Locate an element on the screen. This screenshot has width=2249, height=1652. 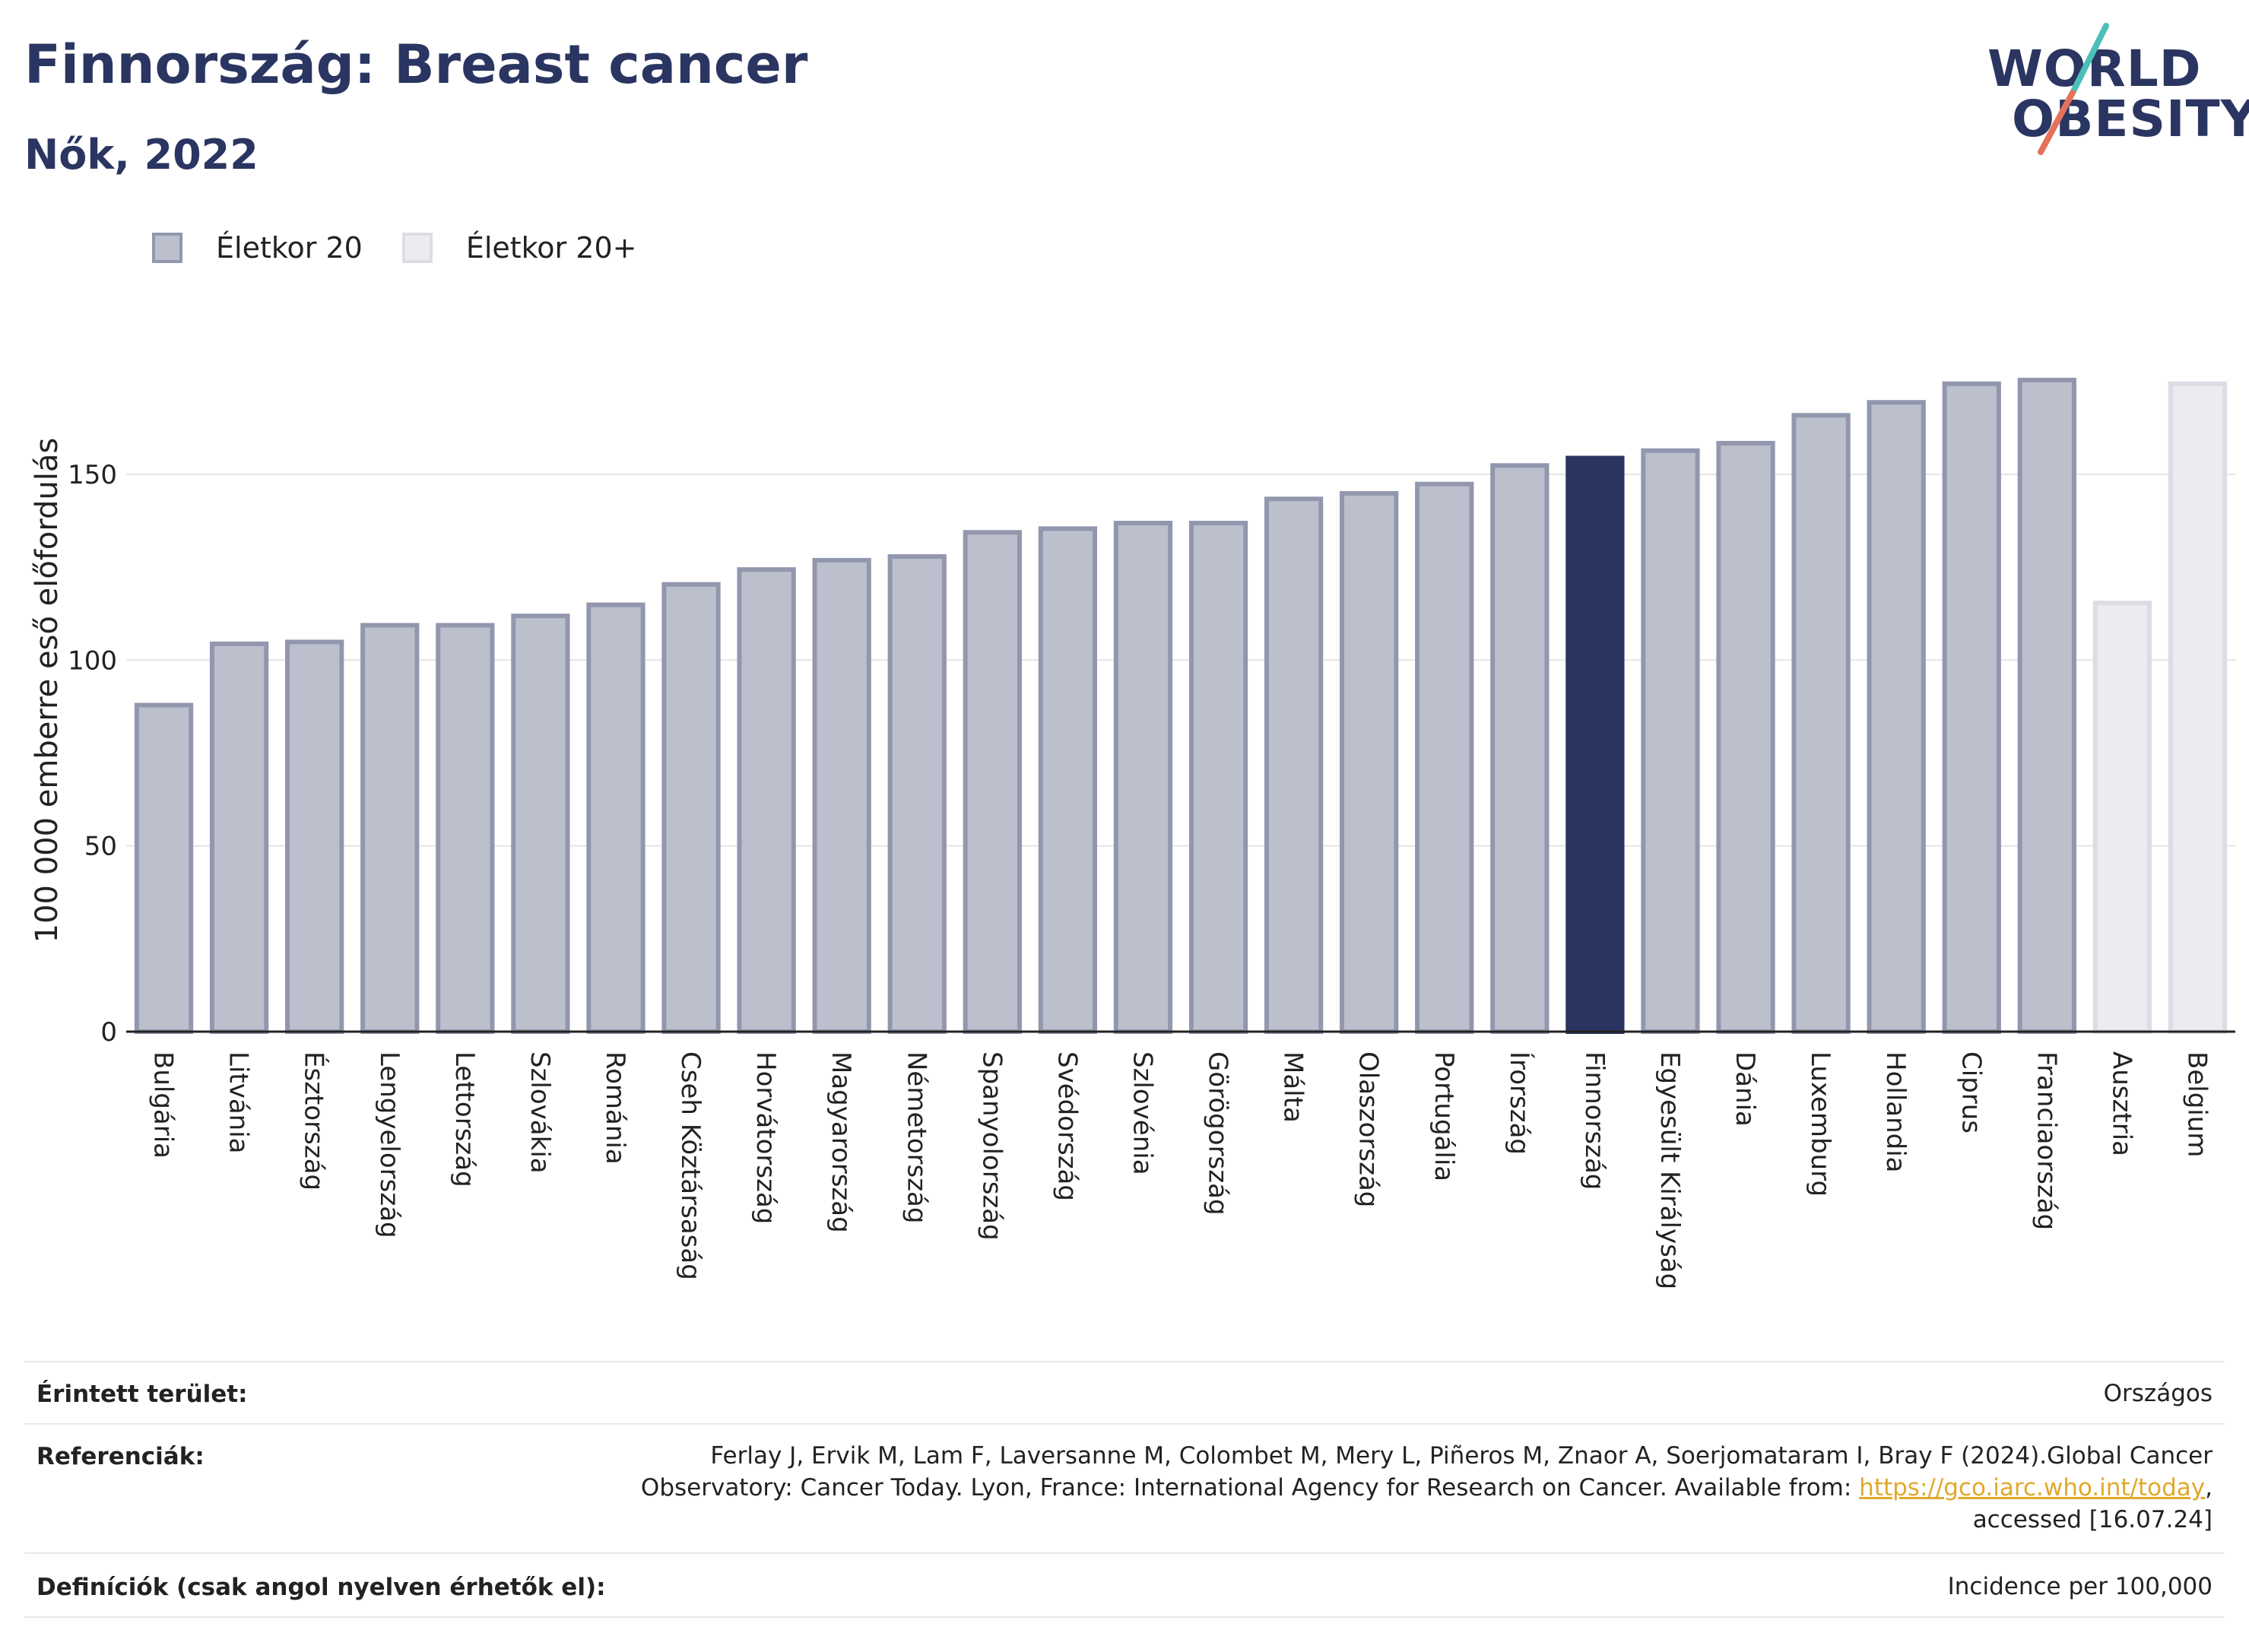
x-tick-label: Görögország is located at coordinates (1218, 1133).